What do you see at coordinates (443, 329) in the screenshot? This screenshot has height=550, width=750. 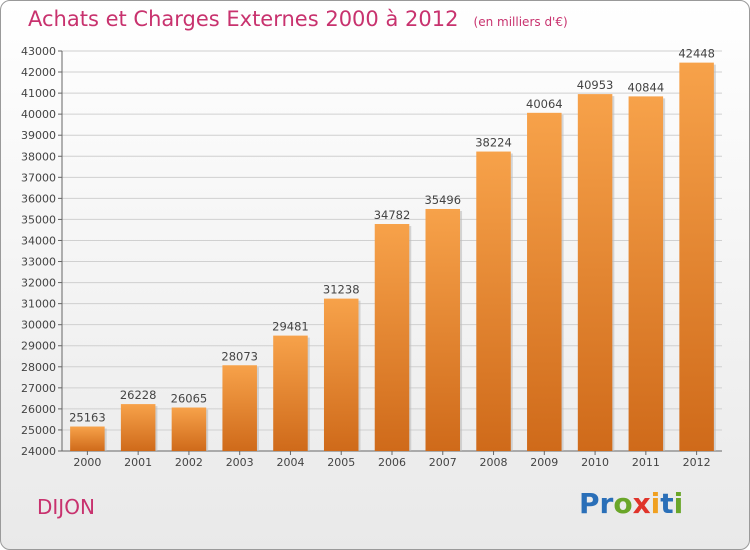 I see `bar-2007` at bounding box center [443, 329].